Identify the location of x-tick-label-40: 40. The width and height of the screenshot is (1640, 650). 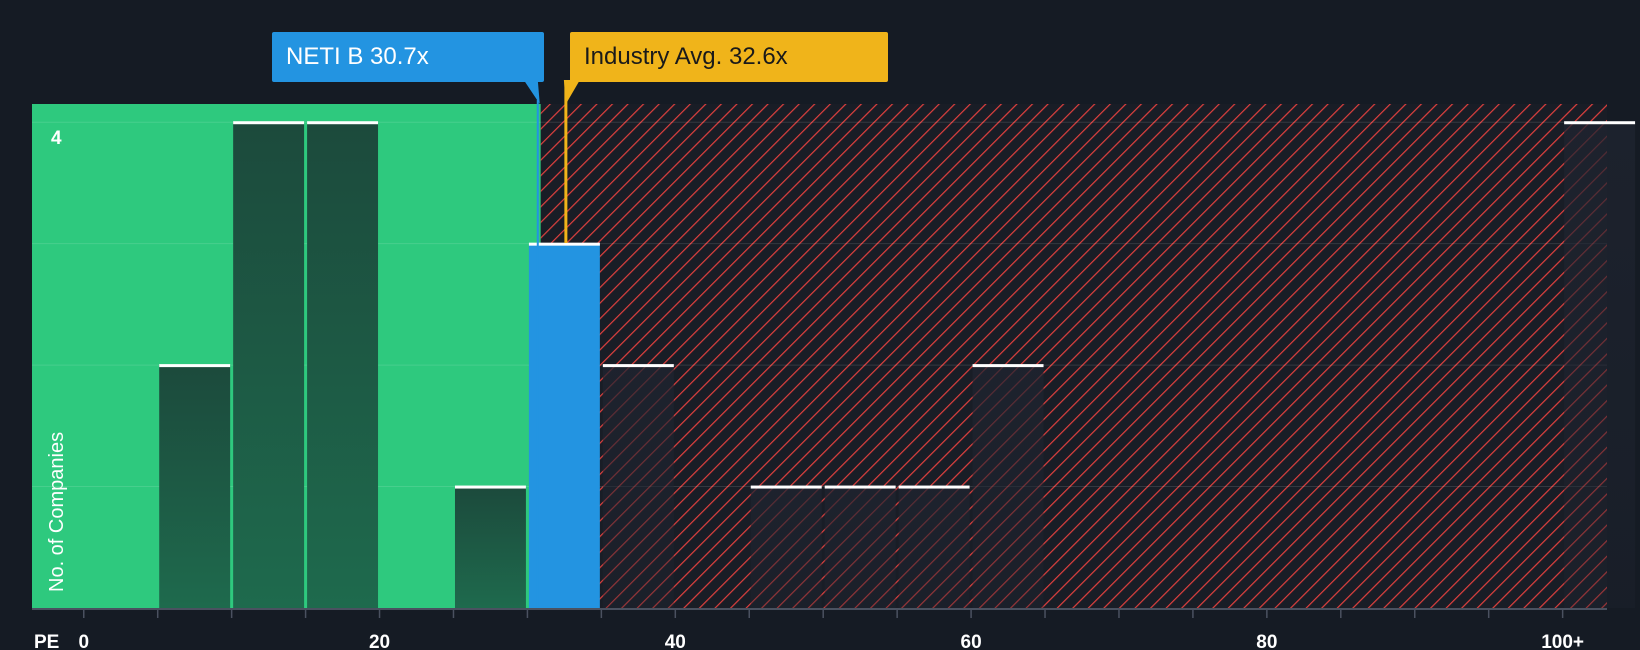
(675, 641).